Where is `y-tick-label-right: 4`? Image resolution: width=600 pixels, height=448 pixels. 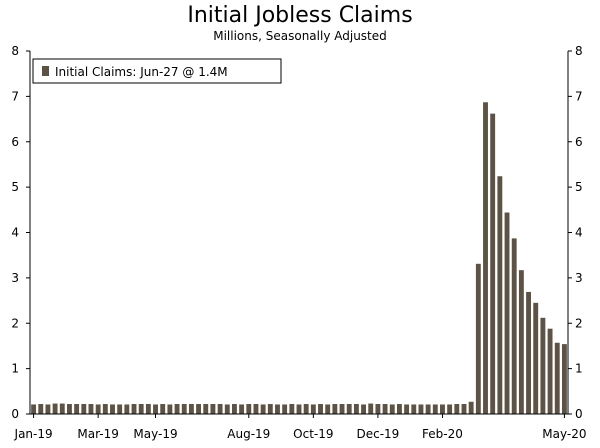
y-tick-label-right: 4 is located at coordinates (579, 233).